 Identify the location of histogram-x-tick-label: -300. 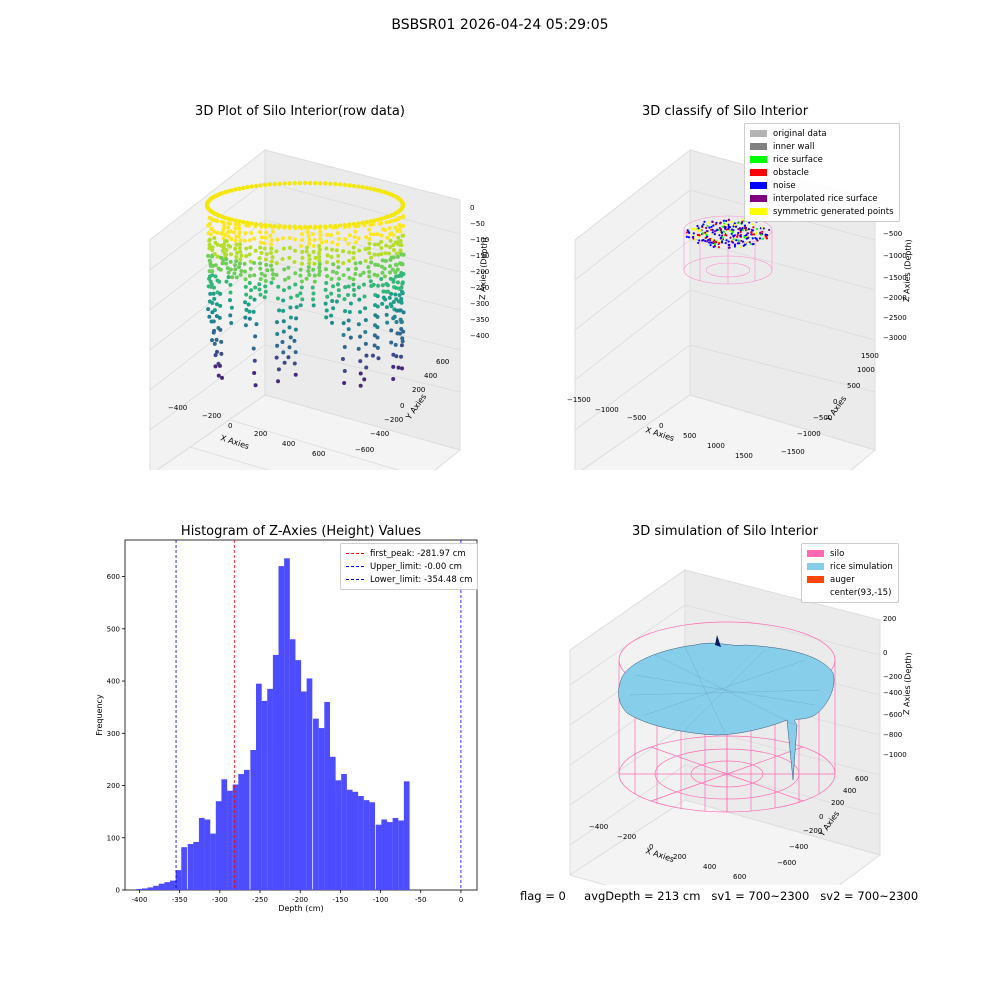
(220, 900).